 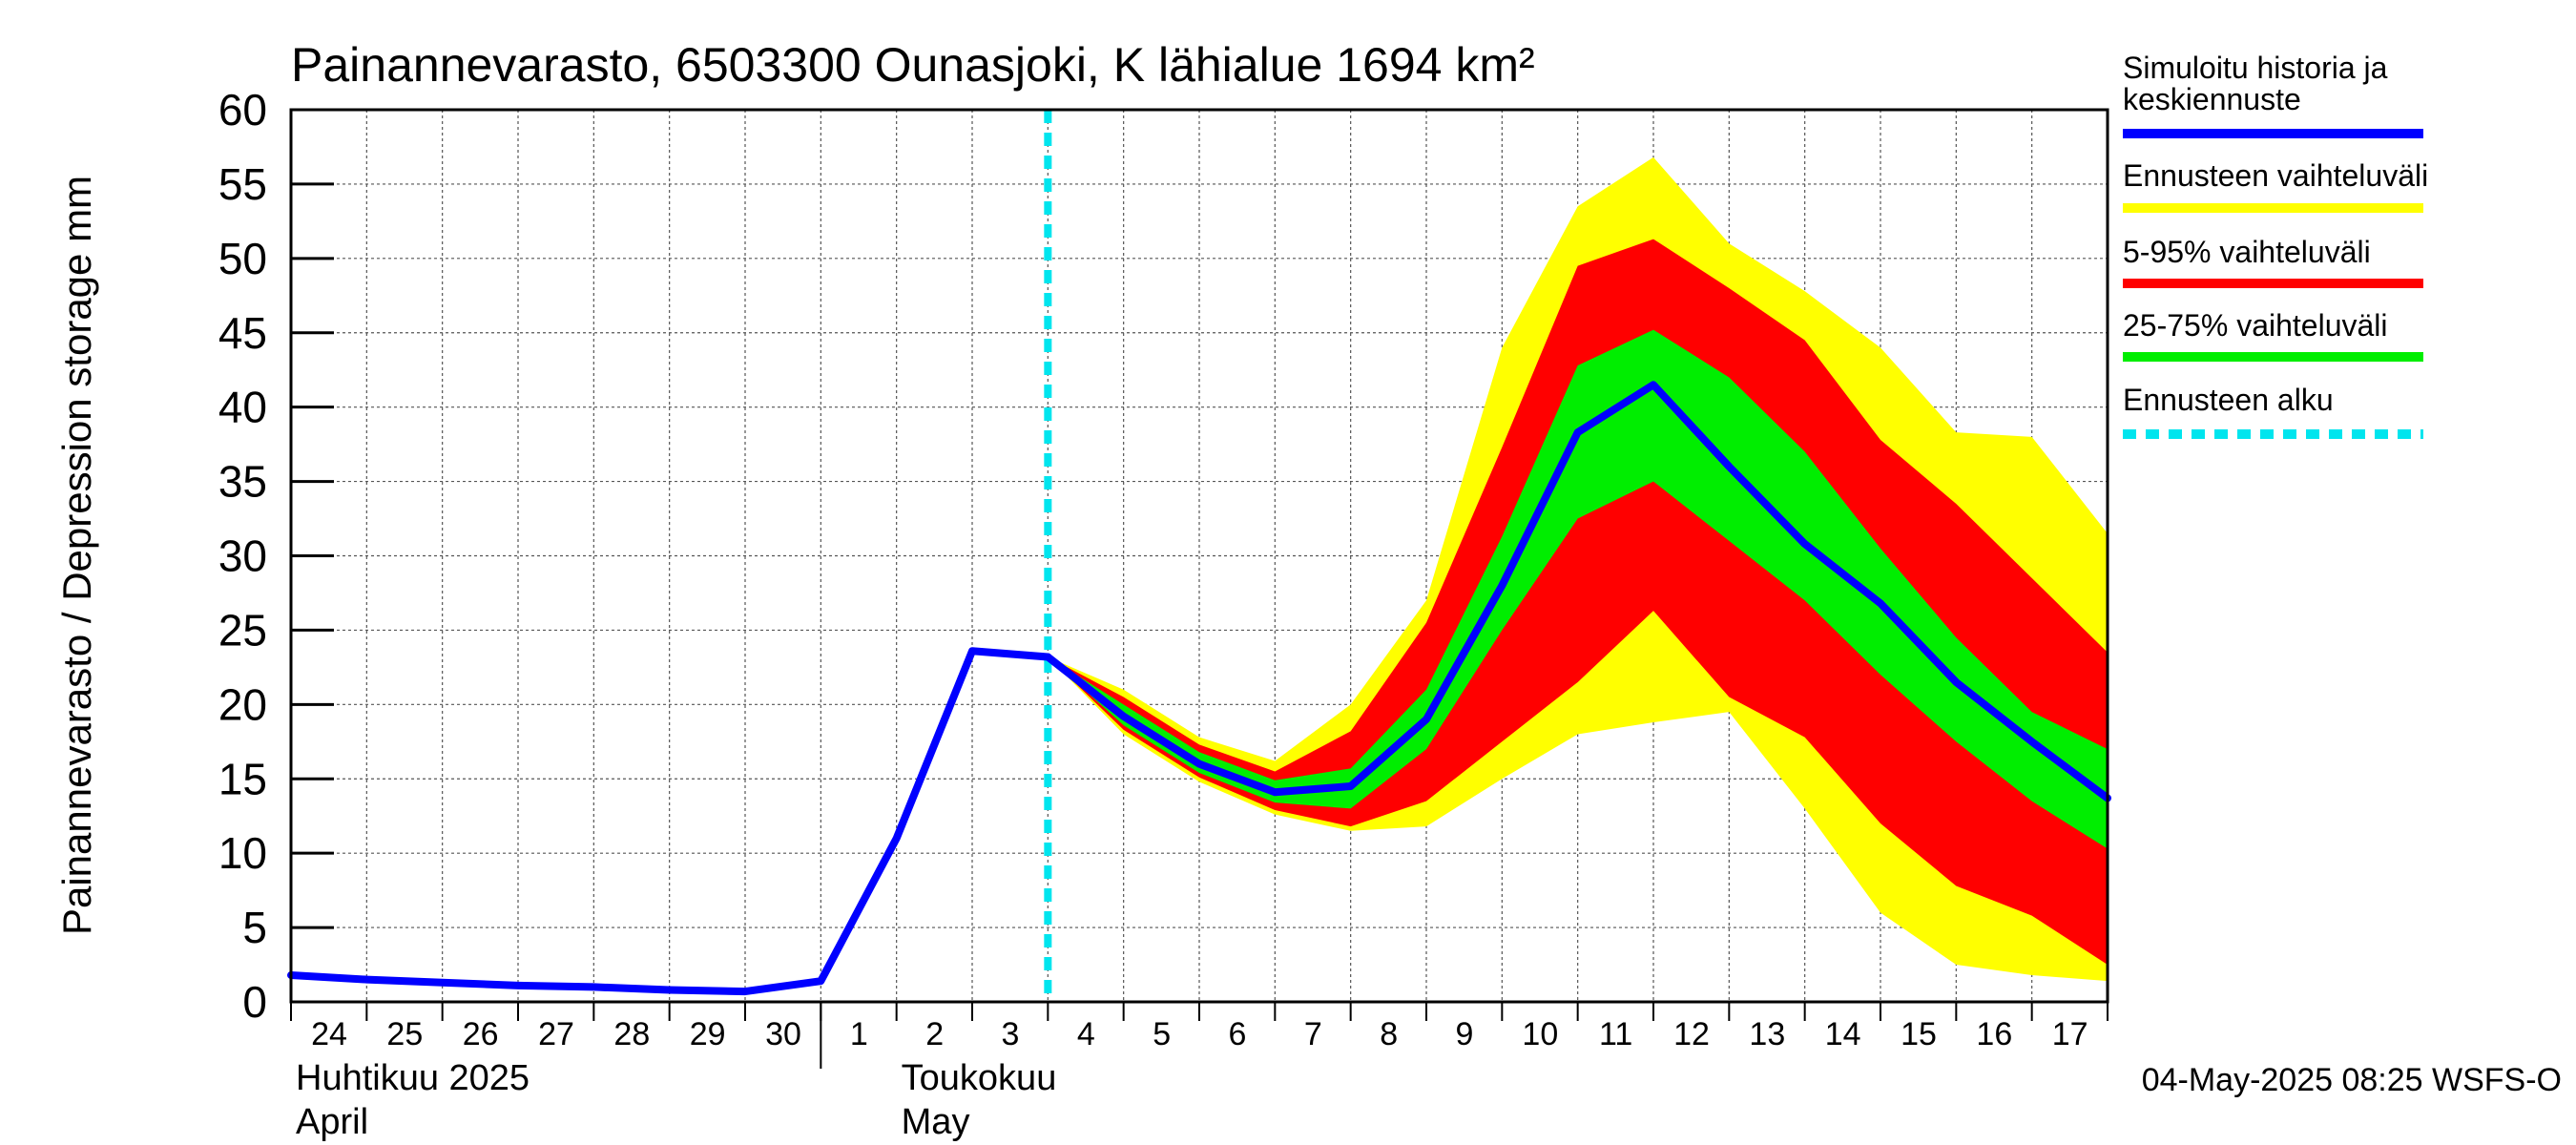 What do you see at coordinates (242, 333) in the screenshot?
I see `y-tick-label: 45` at bounding box center [242, 333].